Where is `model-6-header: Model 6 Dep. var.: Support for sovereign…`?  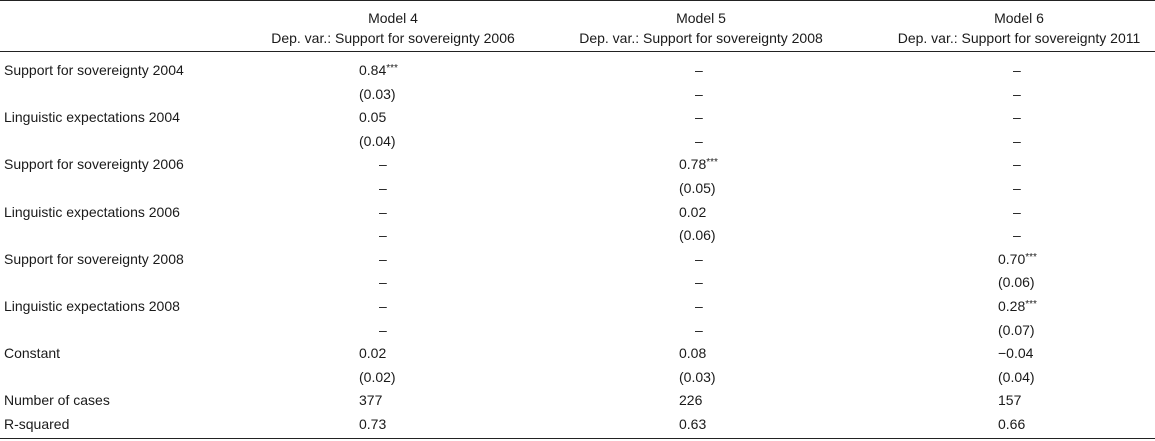 model-6-header: Model 6 Dep. var.: Support for sovereign… is located at coordinates (1019, 28).